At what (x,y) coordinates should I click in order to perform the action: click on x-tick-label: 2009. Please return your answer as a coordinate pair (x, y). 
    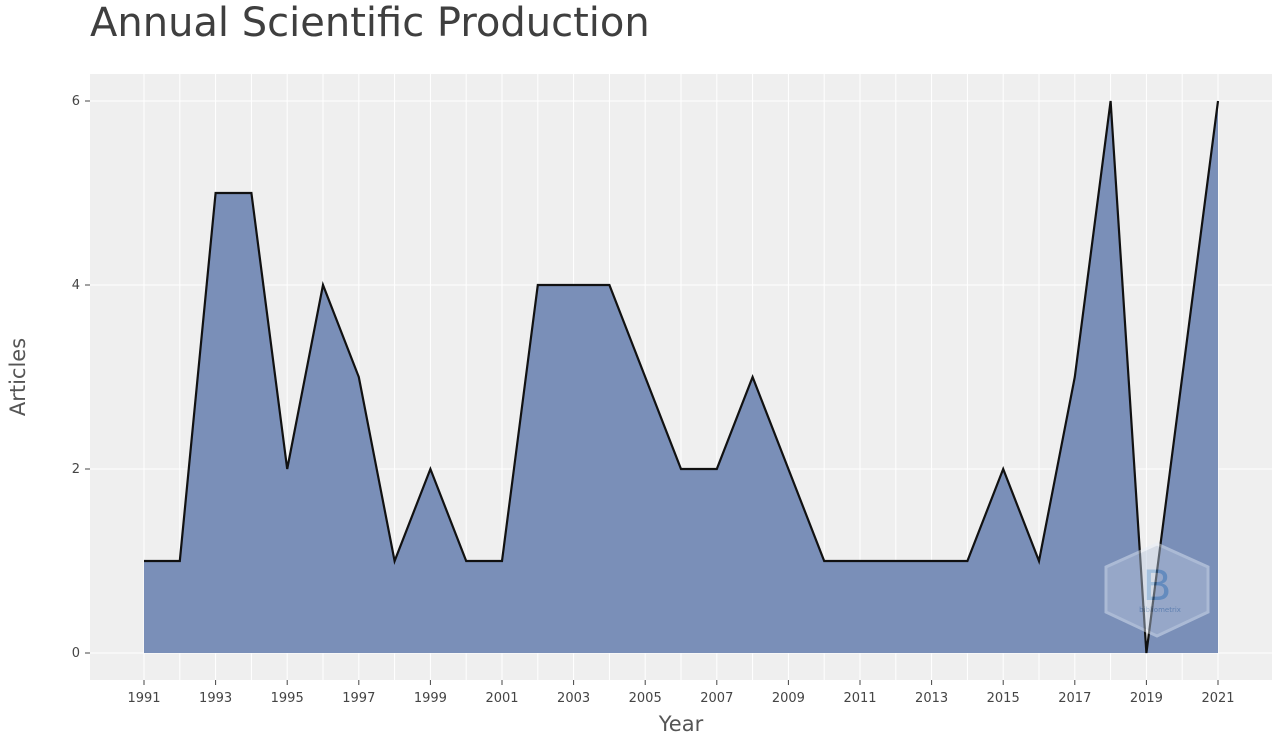
    Looking at the image, I should click on (788, 698).